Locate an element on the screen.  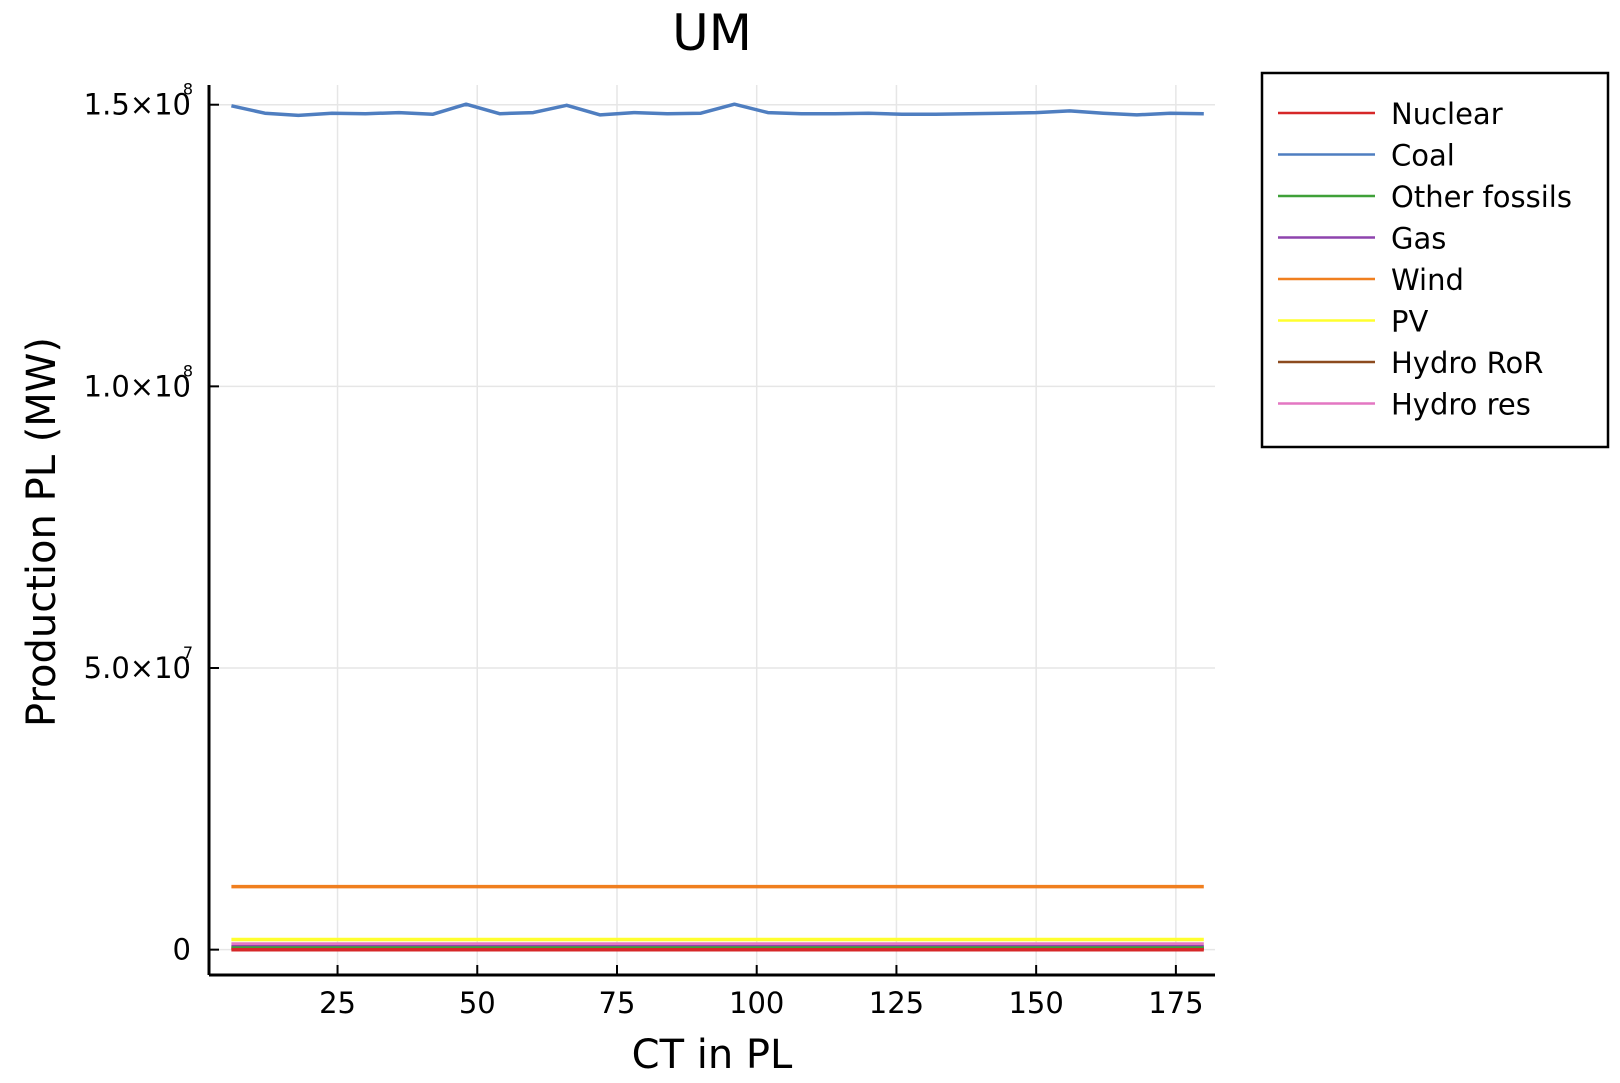
x-tick-label: 125 is located at coordinates (896, 1003).